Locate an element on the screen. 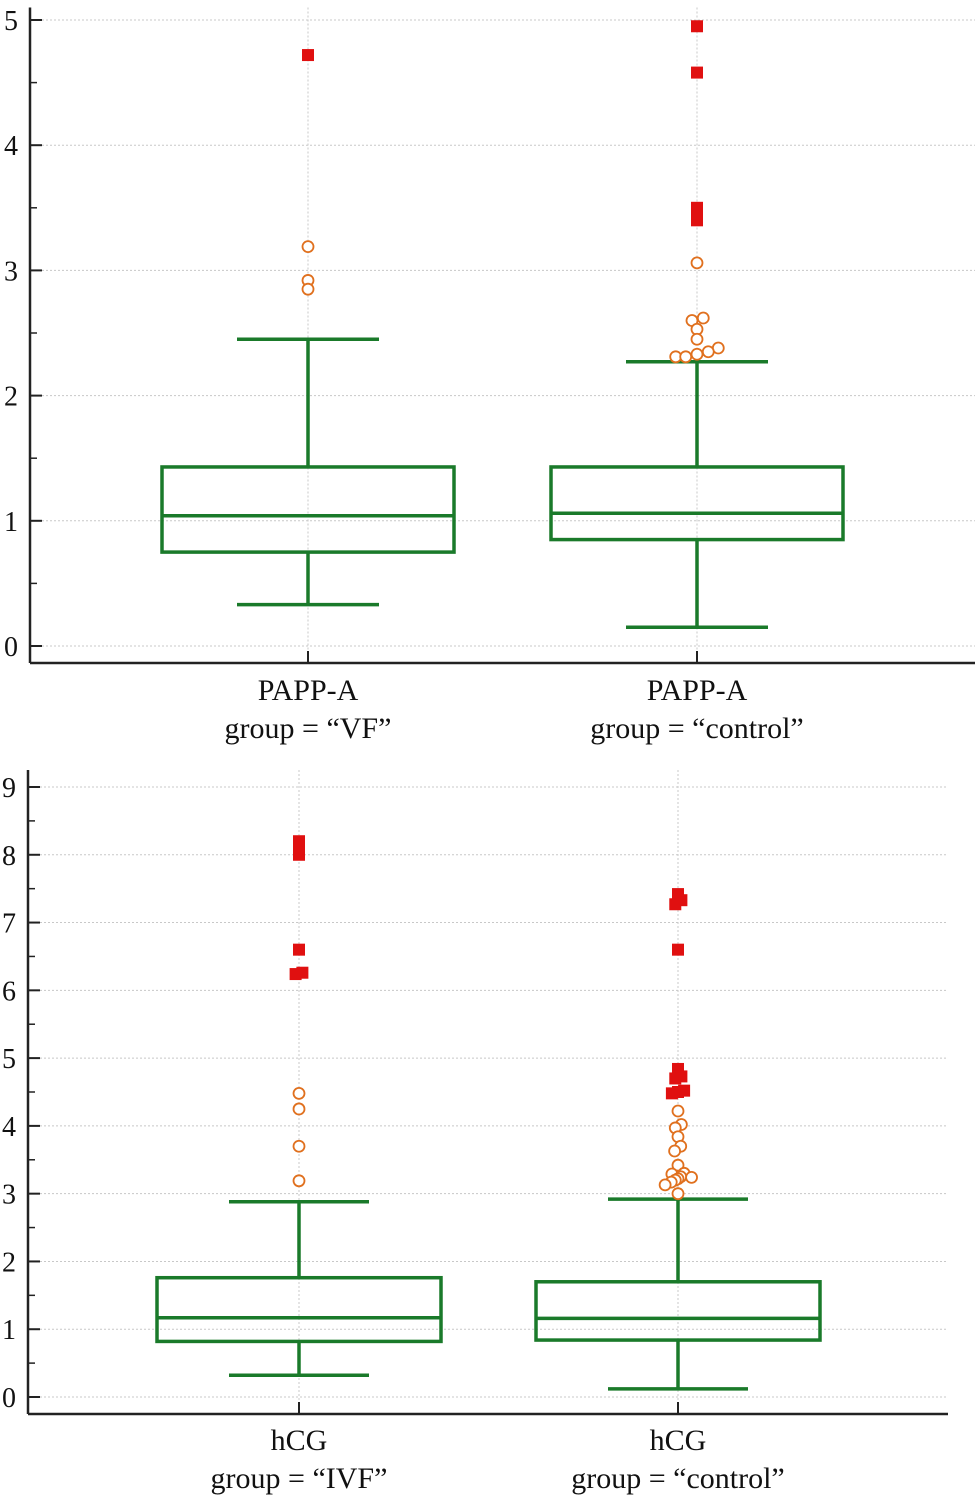 This screenshot has width=976, height=1498. y-tick-label: 6 is located at coordinates (9, 991).